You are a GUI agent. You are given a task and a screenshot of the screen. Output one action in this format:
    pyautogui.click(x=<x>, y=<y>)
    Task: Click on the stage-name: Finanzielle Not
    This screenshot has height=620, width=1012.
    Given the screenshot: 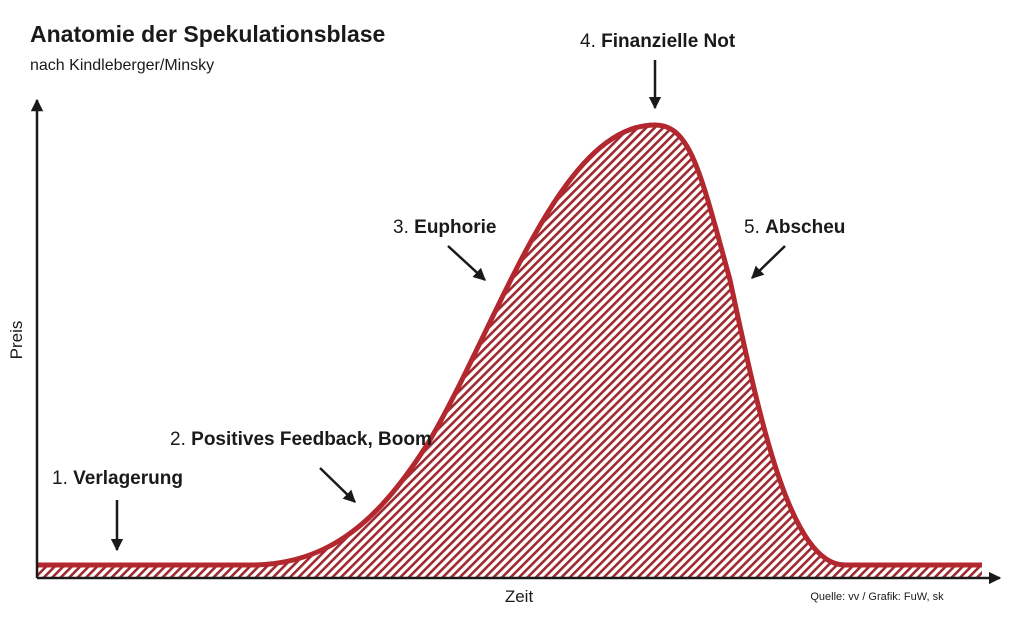 What is the action you would take?
    pyautogui.click(x=668, y=41)
    